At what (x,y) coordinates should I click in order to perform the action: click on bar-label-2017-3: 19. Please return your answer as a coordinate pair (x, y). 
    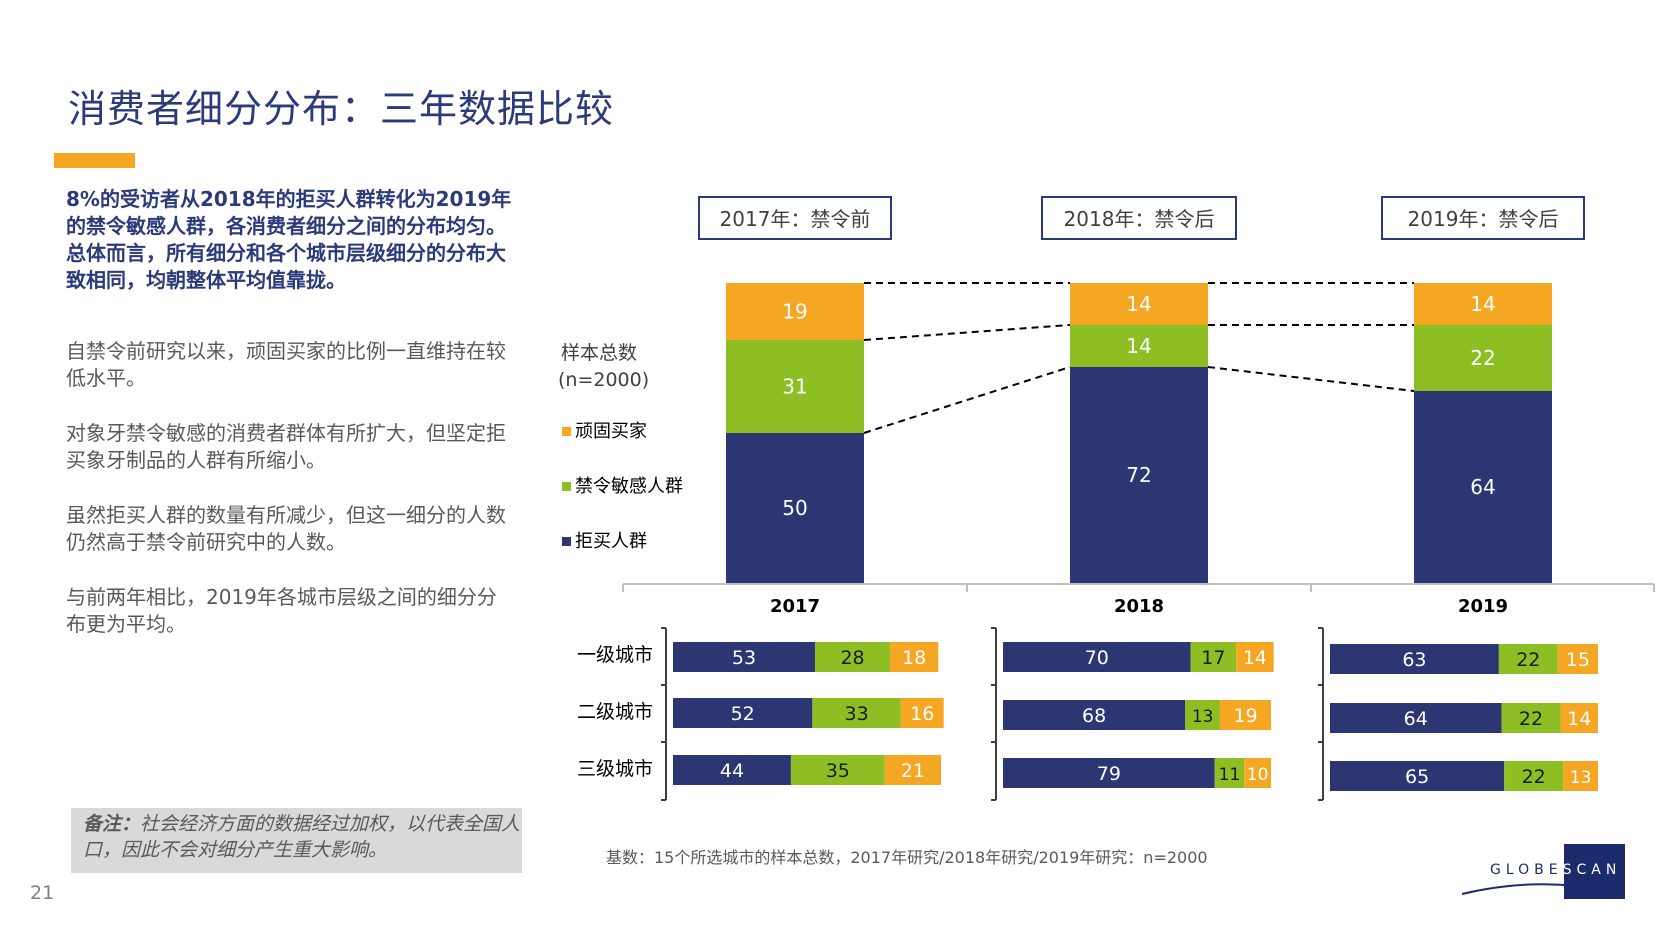
    Looking at the image, I should click on (794, 312).